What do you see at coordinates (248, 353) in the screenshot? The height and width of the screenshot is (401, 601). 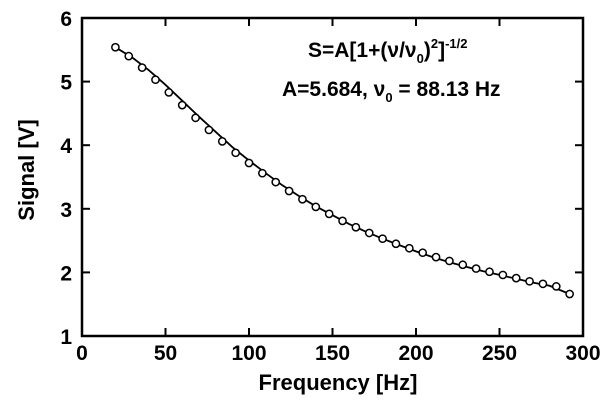 I see `x-tick-label: 100` at bounding box center [248, 353].